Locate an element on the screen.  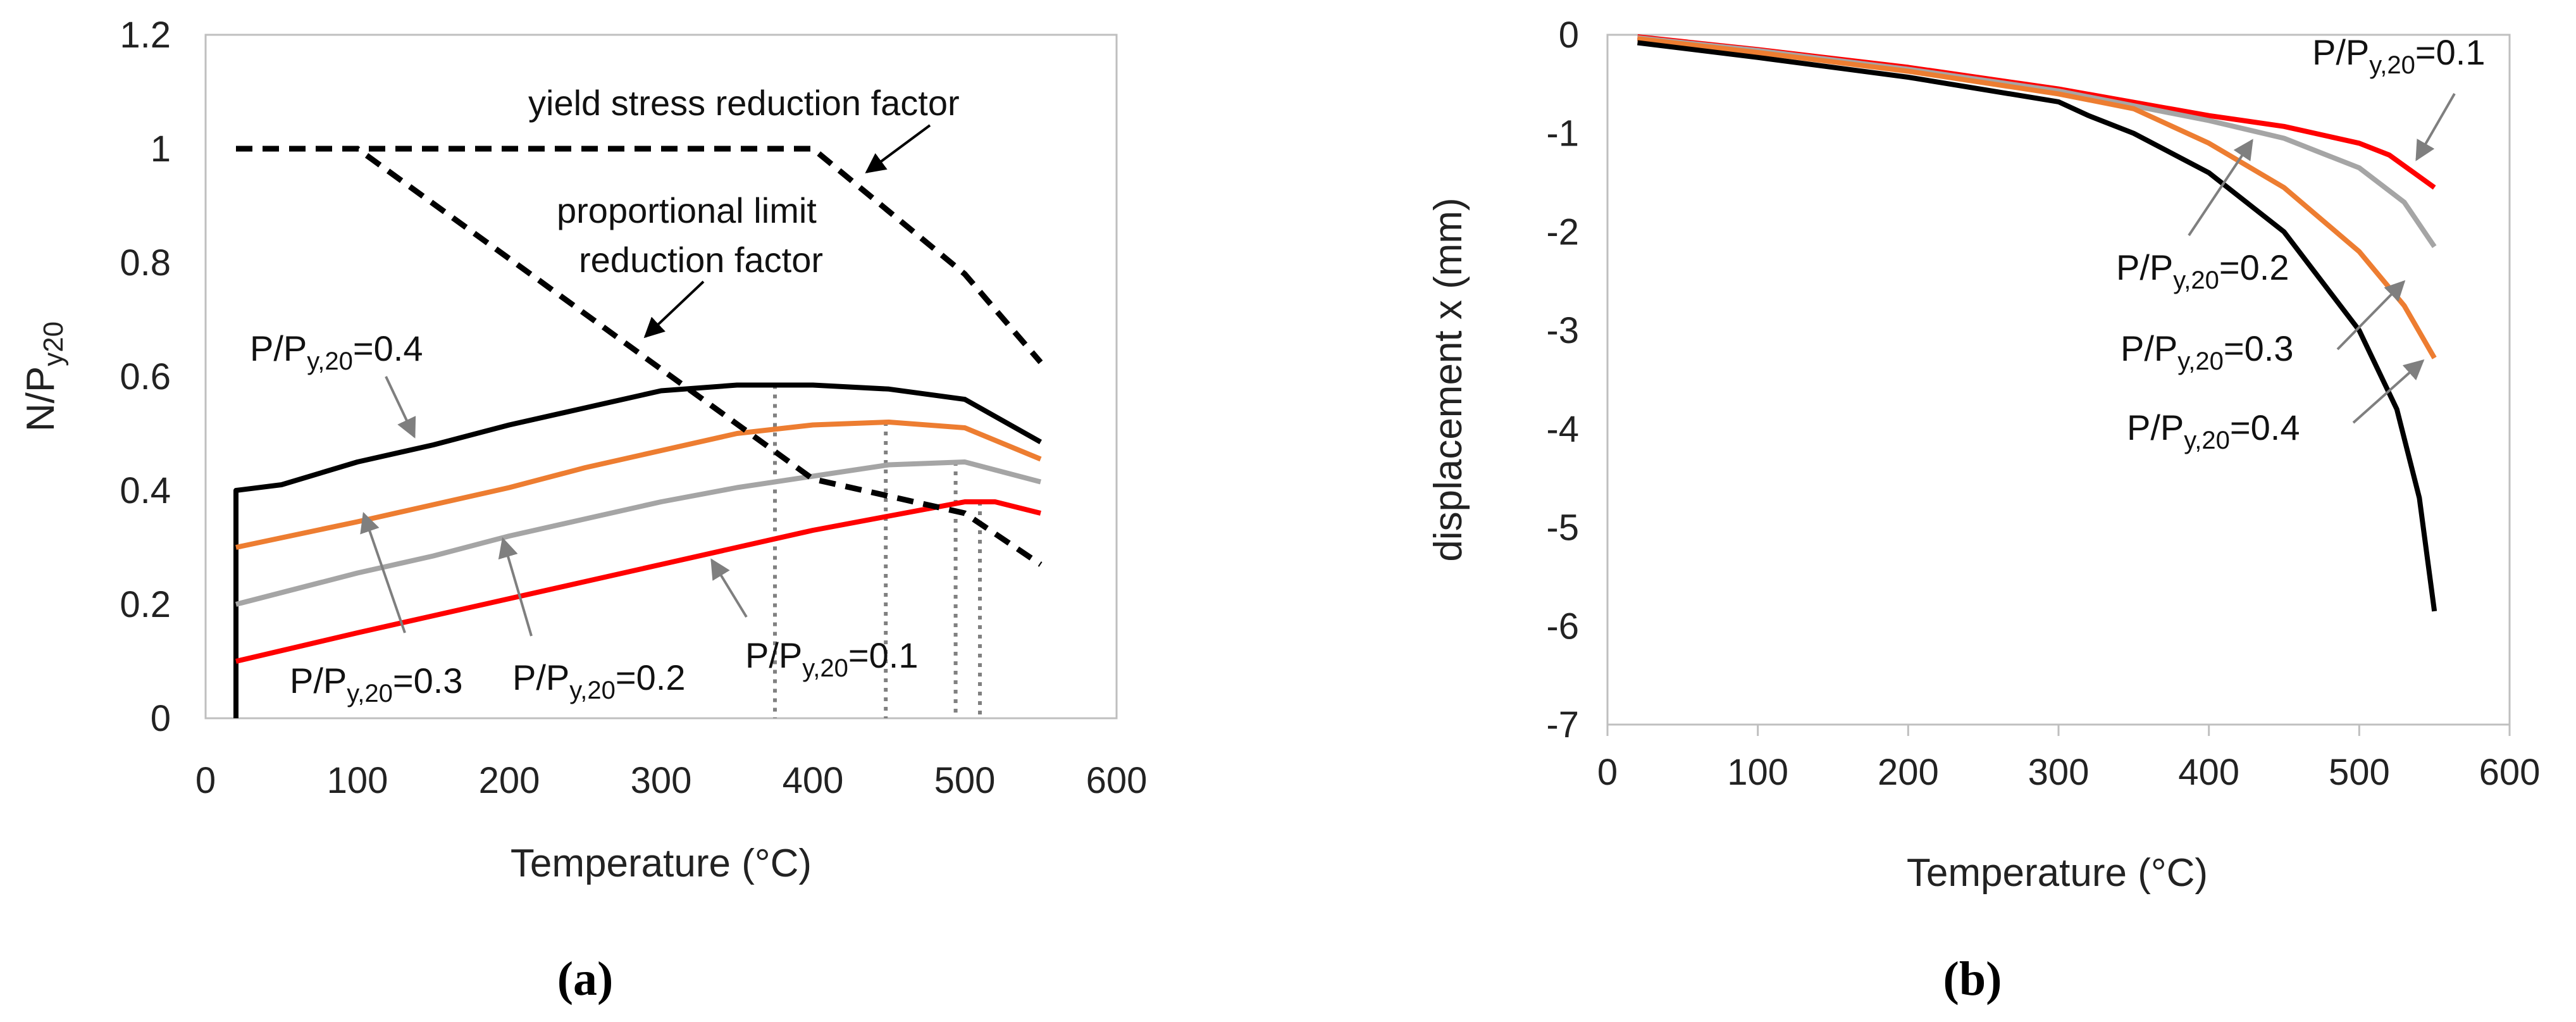
panel-a-y-tick-label: 0.2 is located at coordinates (146, 604).